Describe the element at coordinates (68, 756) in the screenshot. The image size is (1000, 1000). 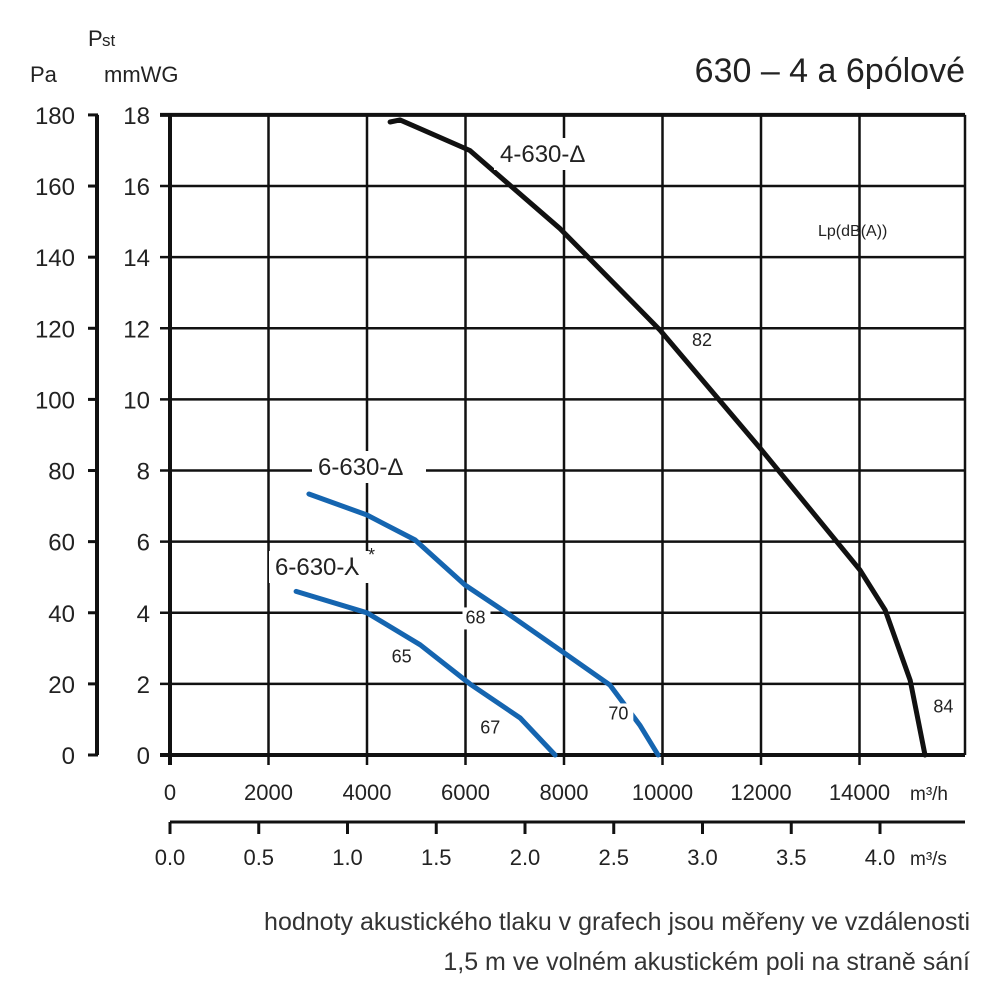
I see `y-tick-pa: 0` at that location.